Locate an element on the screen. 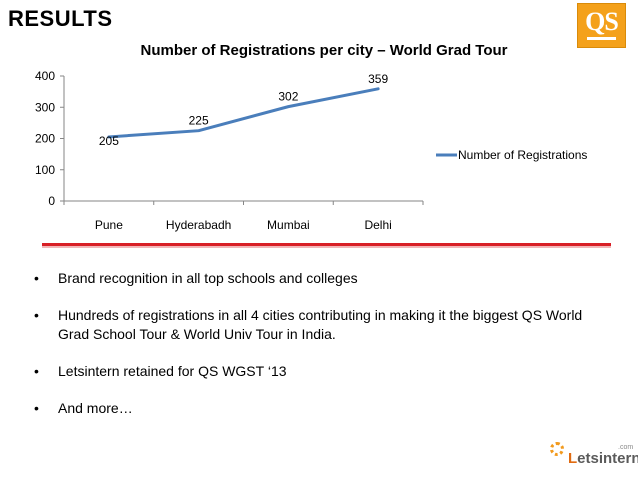 The height and width of the screenshot is (479, 638). page-heading: RESULTS is located at coordinates (60, 18).